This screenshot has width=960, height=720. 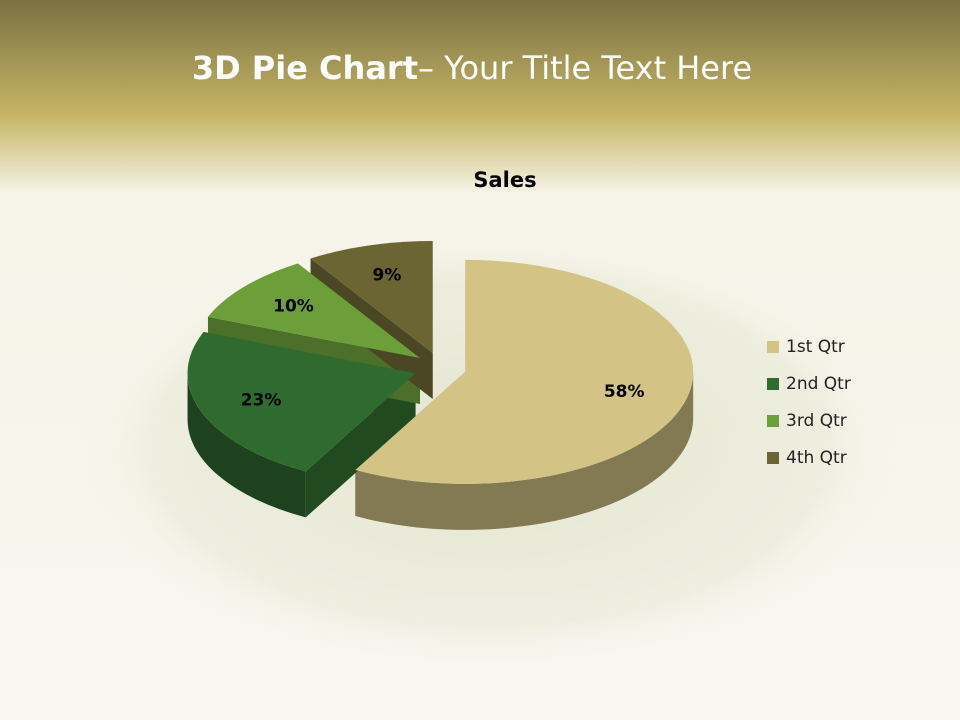 What do you see at coordinates (818, 384) in the screenshot?
I see `legend-label: 2nd Qtr` at bounding box center [818, 384].